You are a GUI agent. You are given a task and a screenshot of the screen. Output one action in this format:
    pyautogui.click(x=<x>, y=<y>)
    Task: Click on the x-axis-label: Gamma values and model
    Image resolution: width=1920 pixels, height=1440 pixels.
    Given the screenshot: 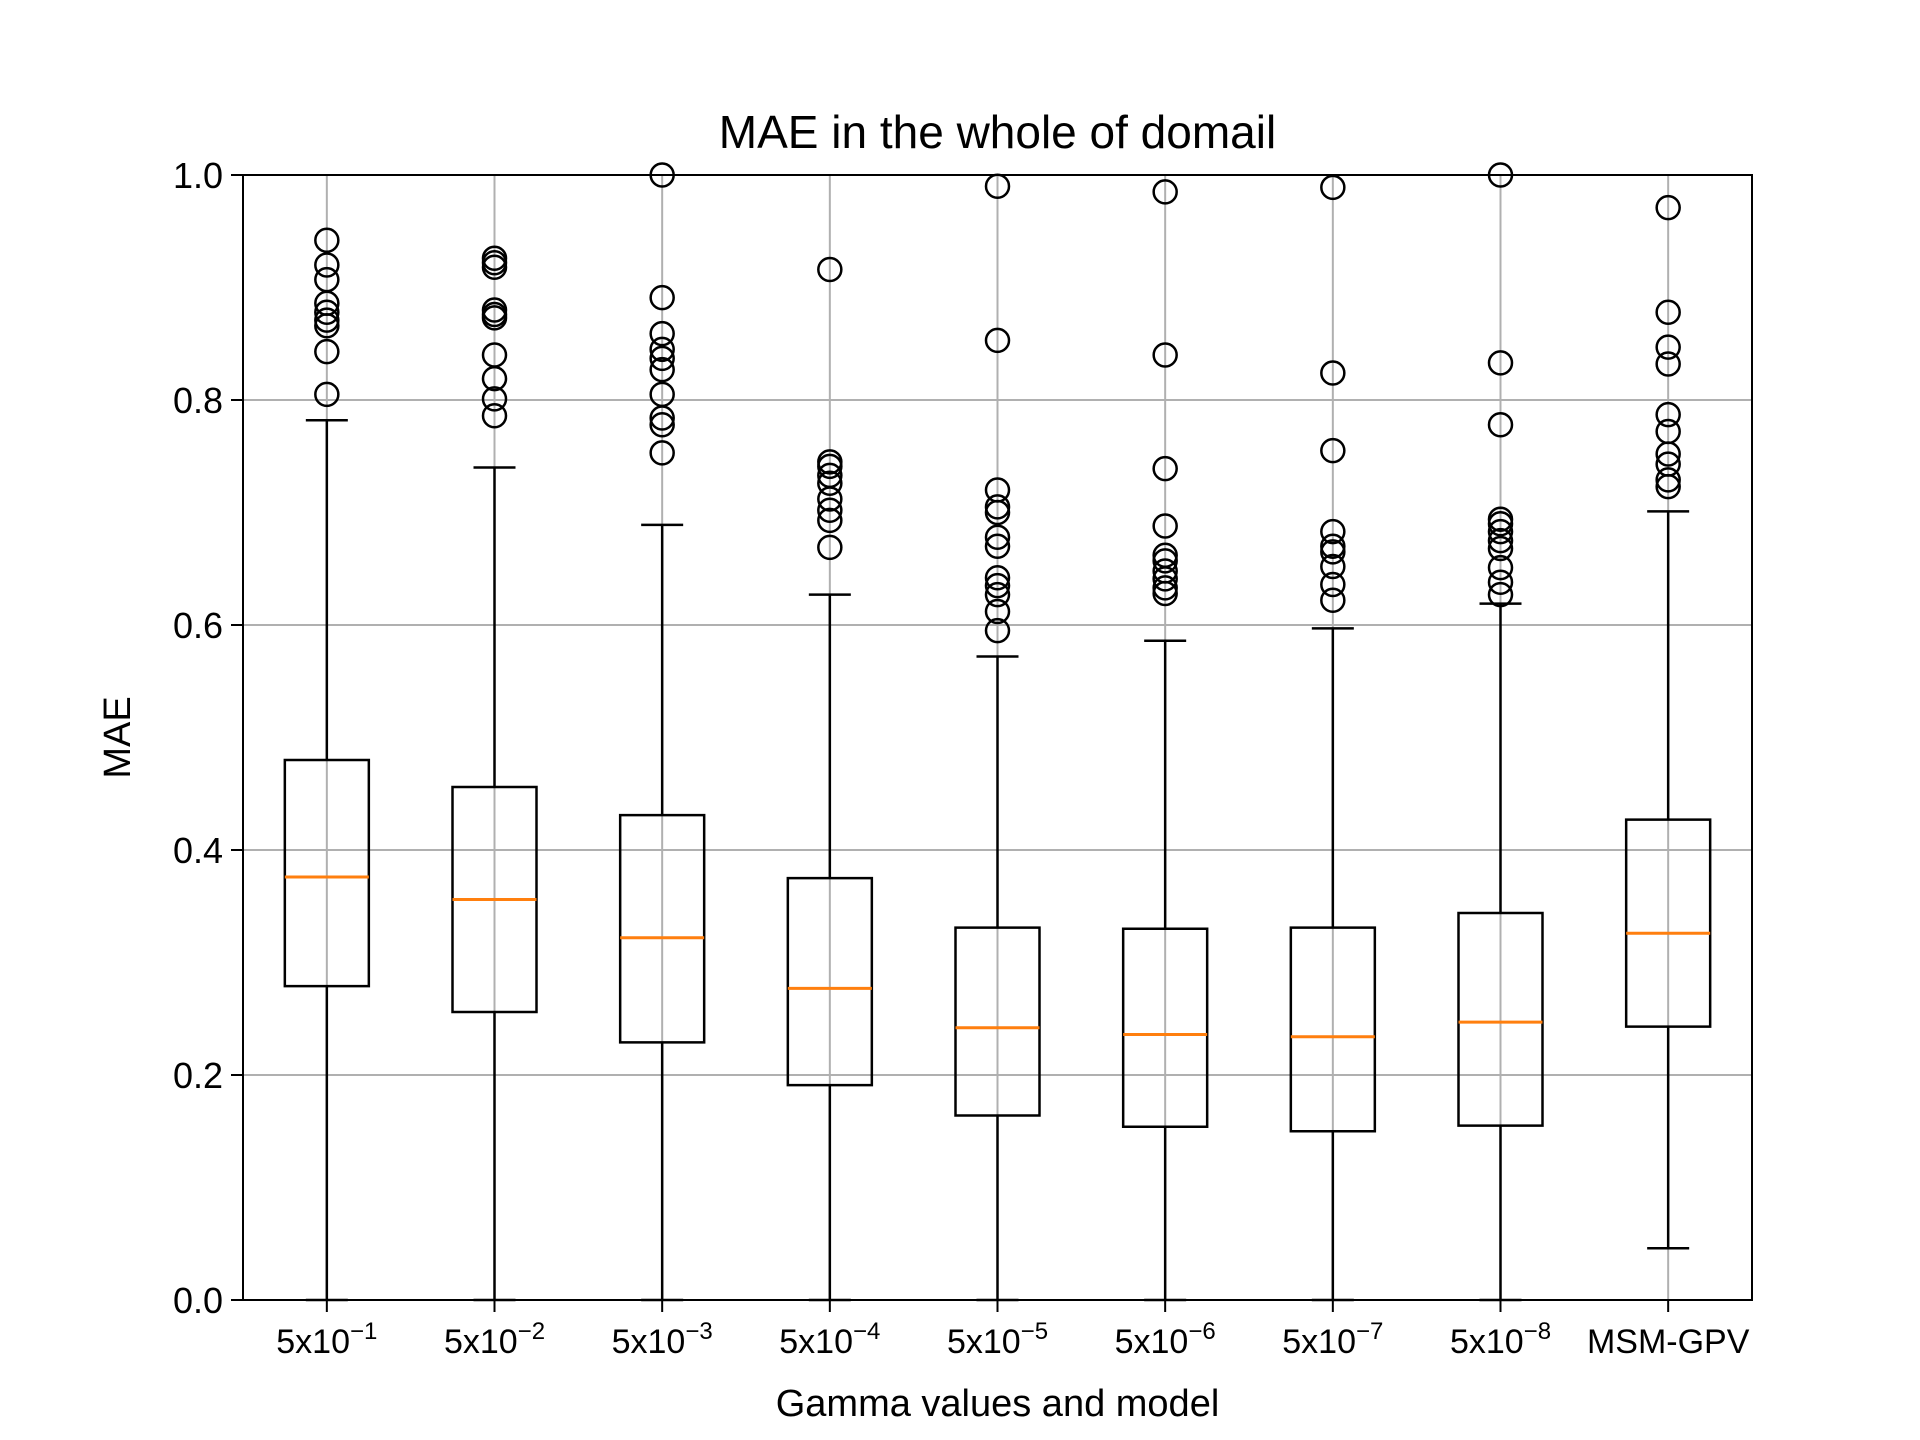 What is the action you would take?
    pyautogui.click(x=998, y=1404)
    